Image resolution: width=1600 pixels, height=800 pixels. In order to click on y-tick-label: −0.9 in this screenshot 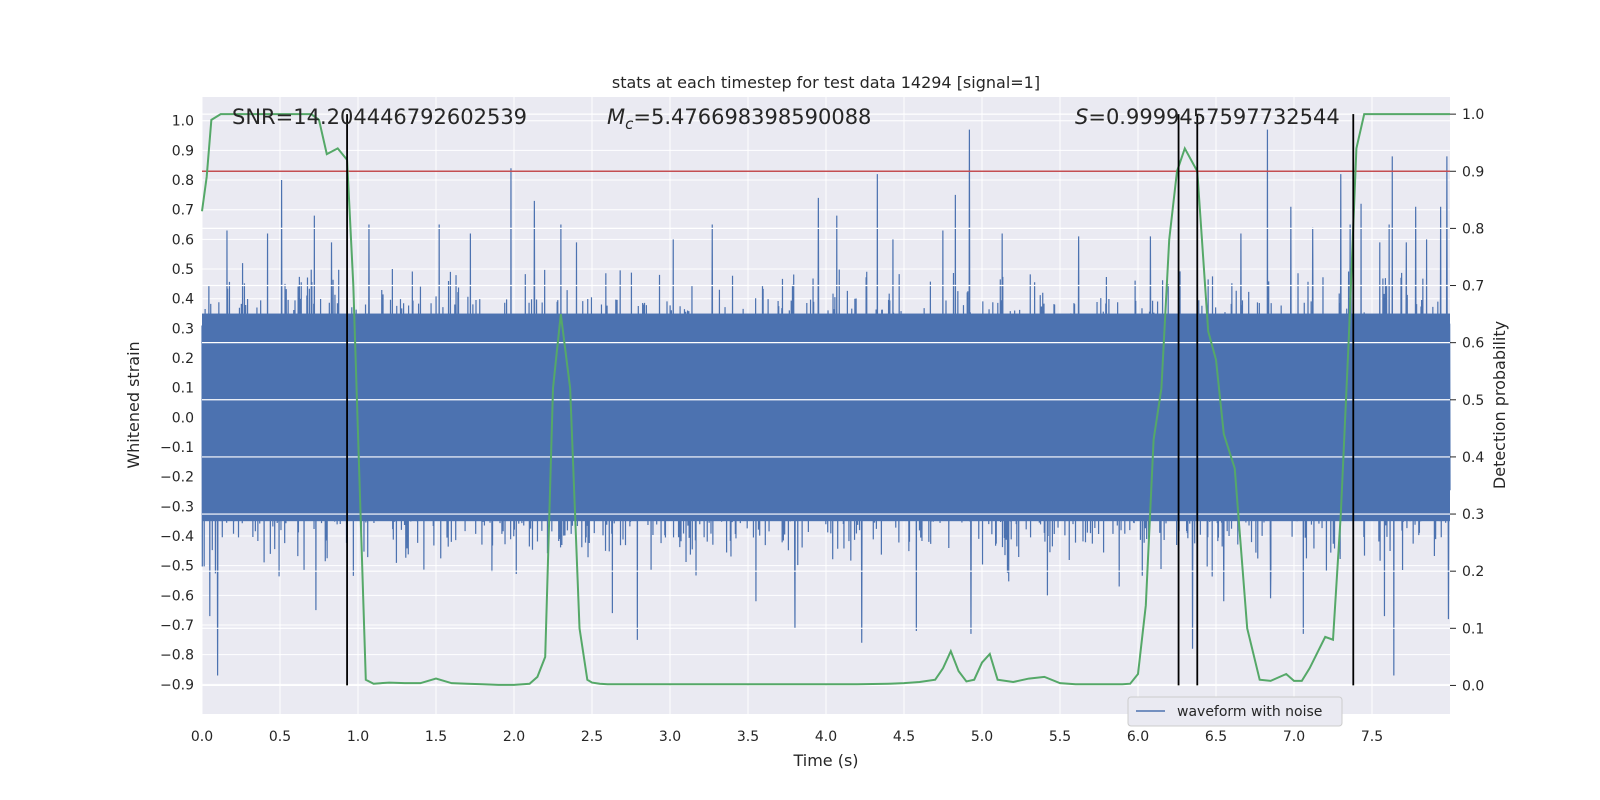, I will do `click(177, 685)`.